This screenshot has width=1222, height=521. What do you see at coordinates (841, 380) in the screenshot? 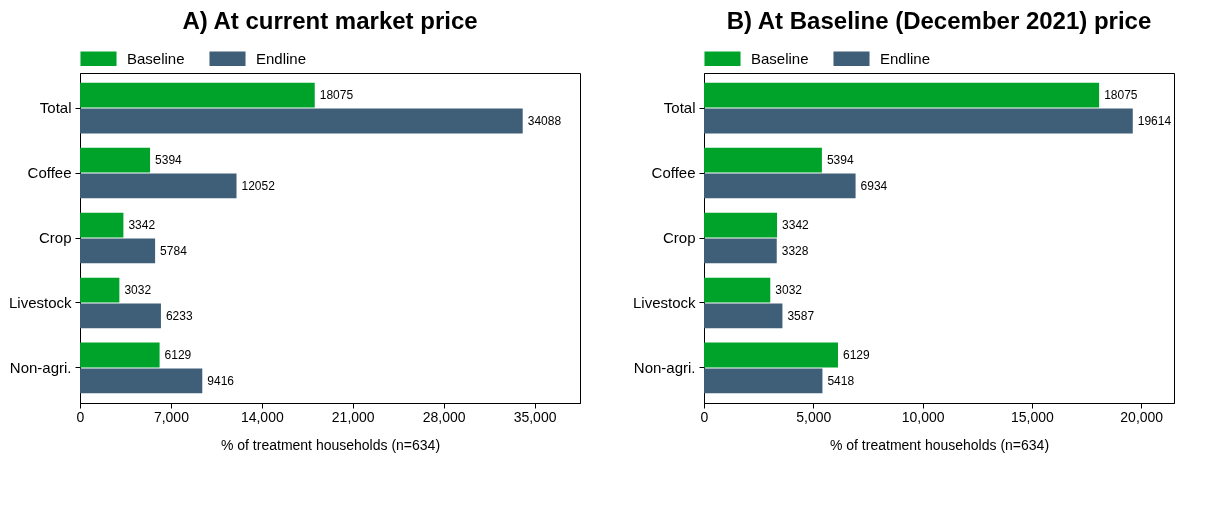
I see `data-label: 5418` at bounding box center [841, 380].